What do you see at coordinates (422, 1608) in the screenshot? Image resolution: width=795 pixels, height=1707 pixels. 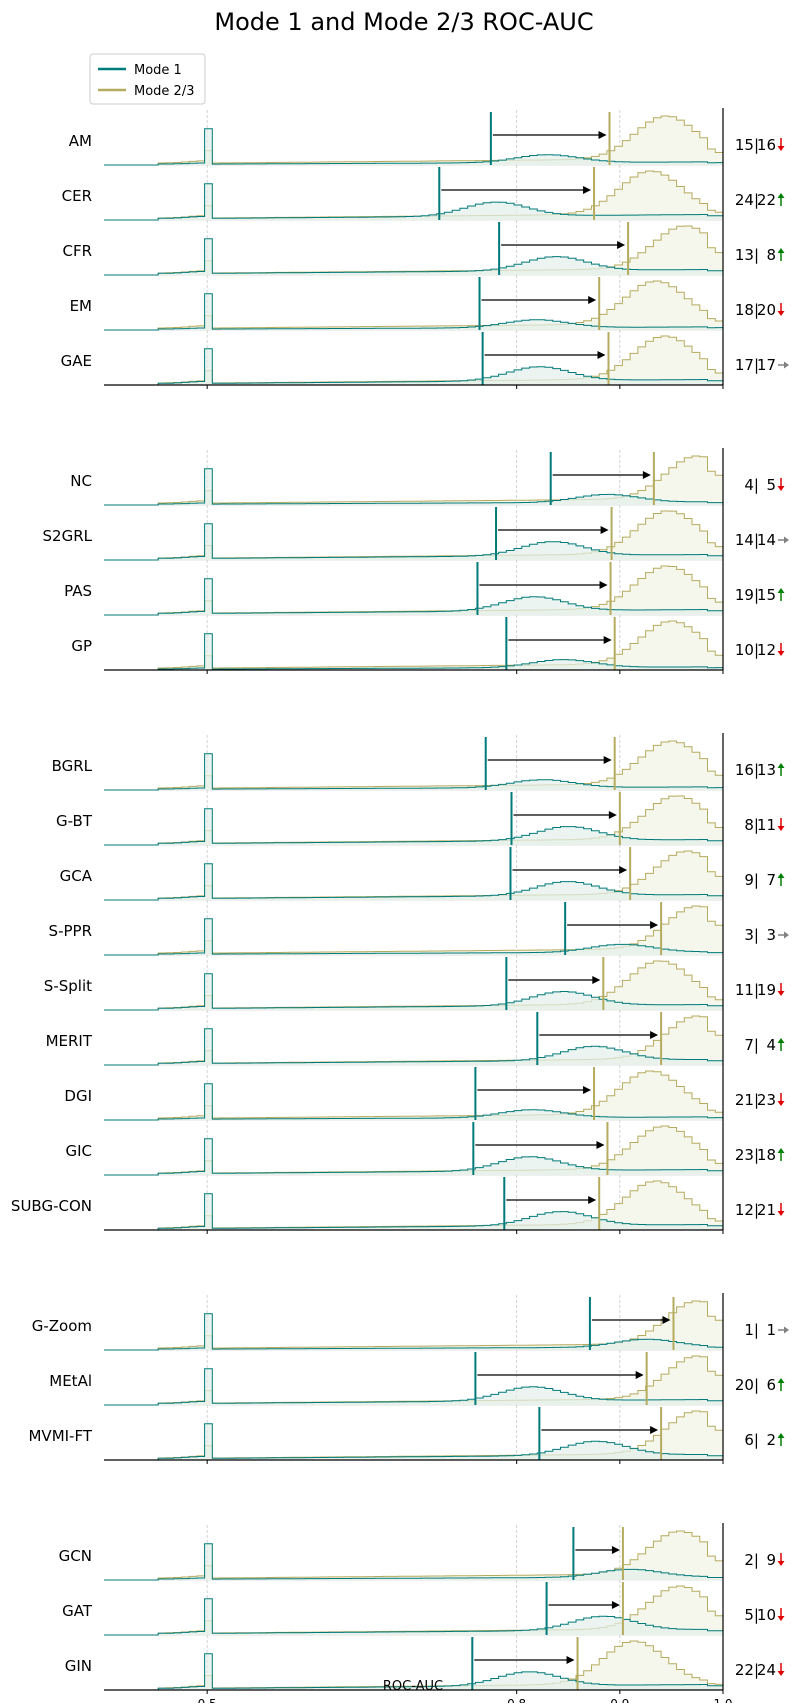 I see `group-panel-4: GCN 2| 9 GAT 5|10 GIN 22|24` at bounding box center [422, 1608].